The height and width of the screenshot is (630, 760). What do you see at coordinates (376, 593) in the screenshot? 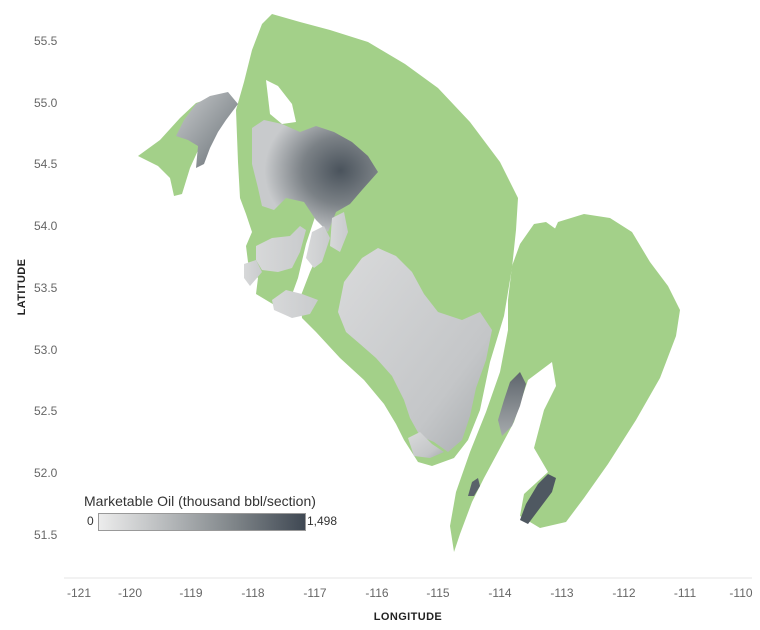
I see `x-tick-label: -116` at bounding box center [376, 593].